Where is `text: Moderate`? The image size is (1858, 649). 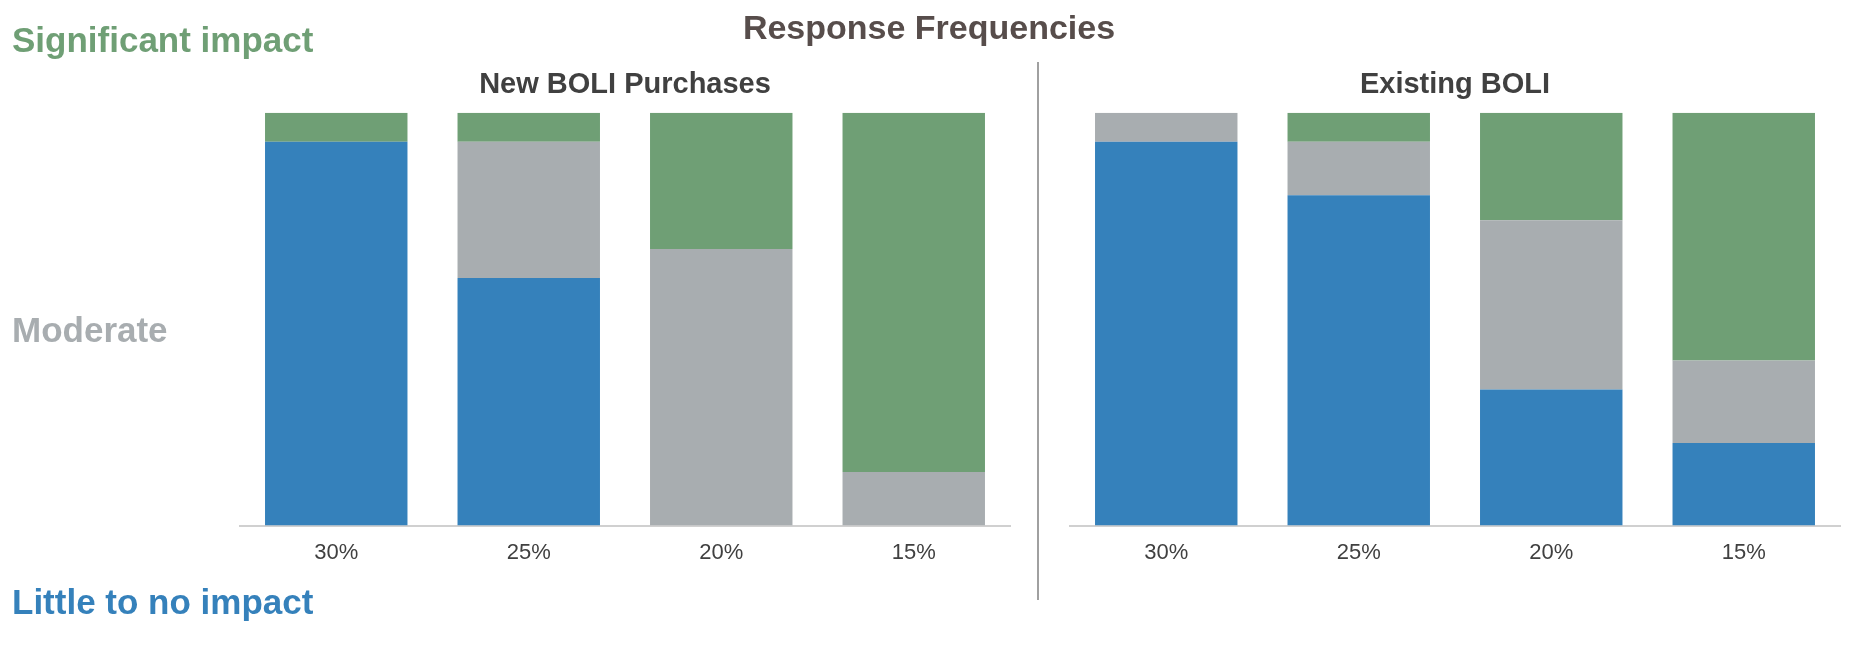 text: Moderate is located at coordinates (90, 330).